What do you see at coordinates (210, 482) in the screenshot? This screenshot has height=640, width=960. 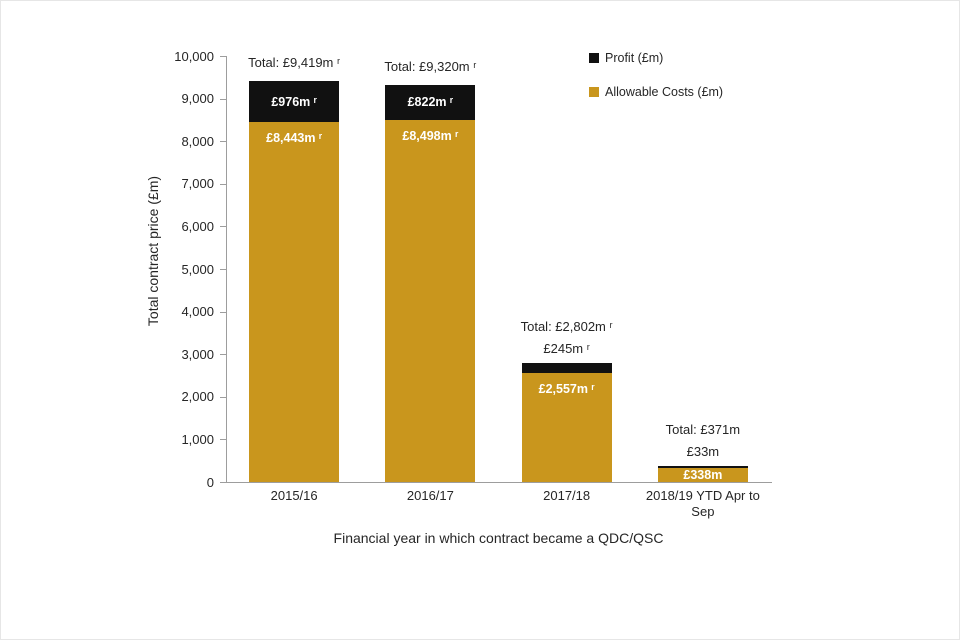 I see `y-tick-label: 0` at bounding box center [210, 482].